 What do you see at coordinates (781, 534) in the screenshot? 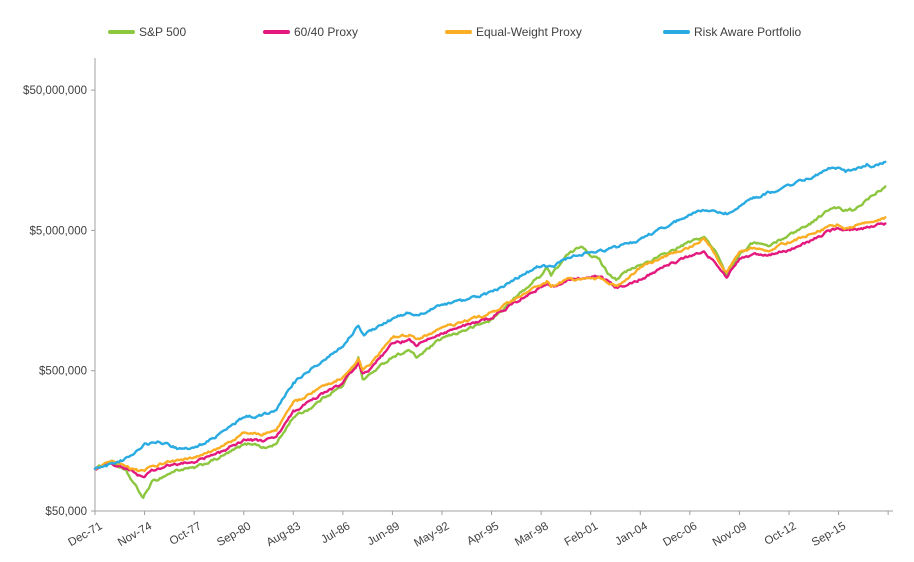
I see `x-tick-label: Oct-12` at bounding box center [781, 534].